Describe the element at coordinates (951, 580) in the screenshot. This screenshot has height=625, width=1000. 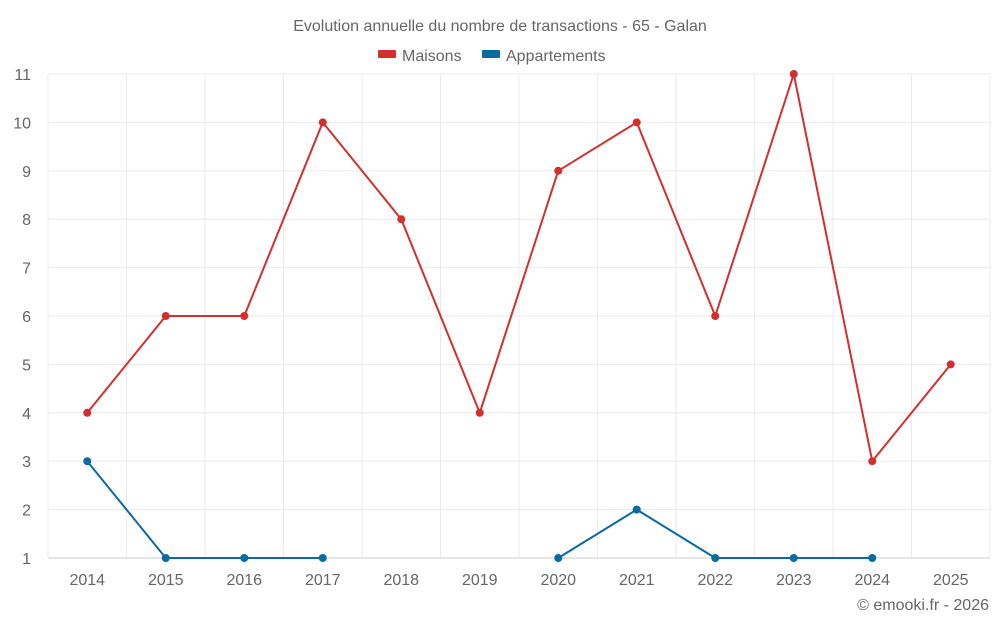
I see `x-tick-label: 2025` at that location.